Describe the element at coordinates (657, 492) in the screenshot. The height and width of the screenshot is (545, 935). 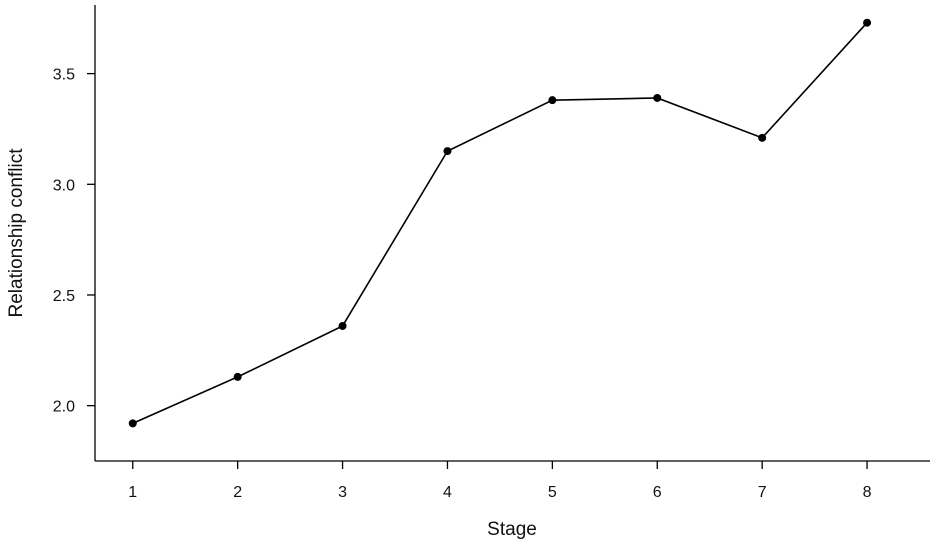
I see `x-tick-label: 6` at that location.